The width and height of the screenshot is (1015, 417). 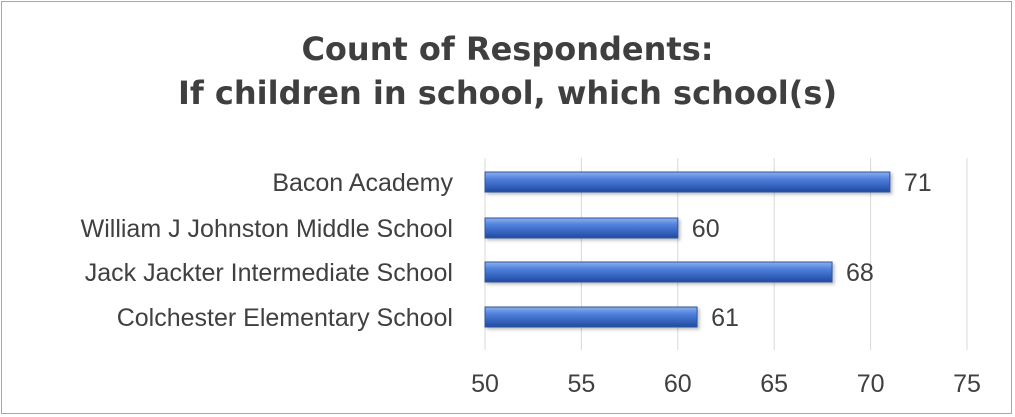 I want to click on data-label: 71, so click(x=918, y=183).